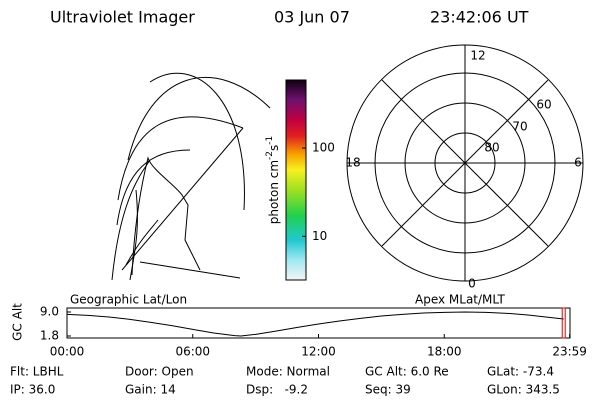 This screenshot has width=600, height=400. Describe the element at coordinates (323, 148) in the screenshot. I see `colorbar-tick-label: 100` at that location.